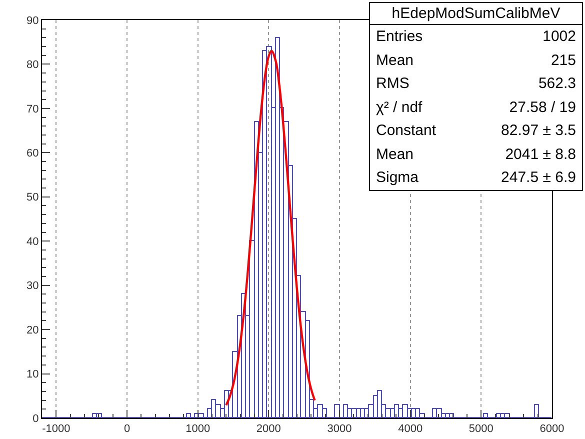 This screenshot has height=439, width=585. What do you see at coordinates (557, 84) in the screenshot?
I see `annotation: 562.3` at bounding box center [557, 84].